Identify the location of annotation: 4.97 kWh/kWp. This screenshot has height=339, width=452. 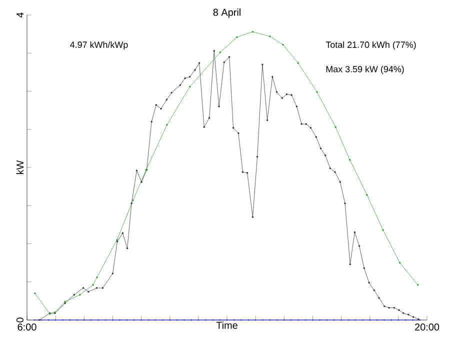
(99, 45).